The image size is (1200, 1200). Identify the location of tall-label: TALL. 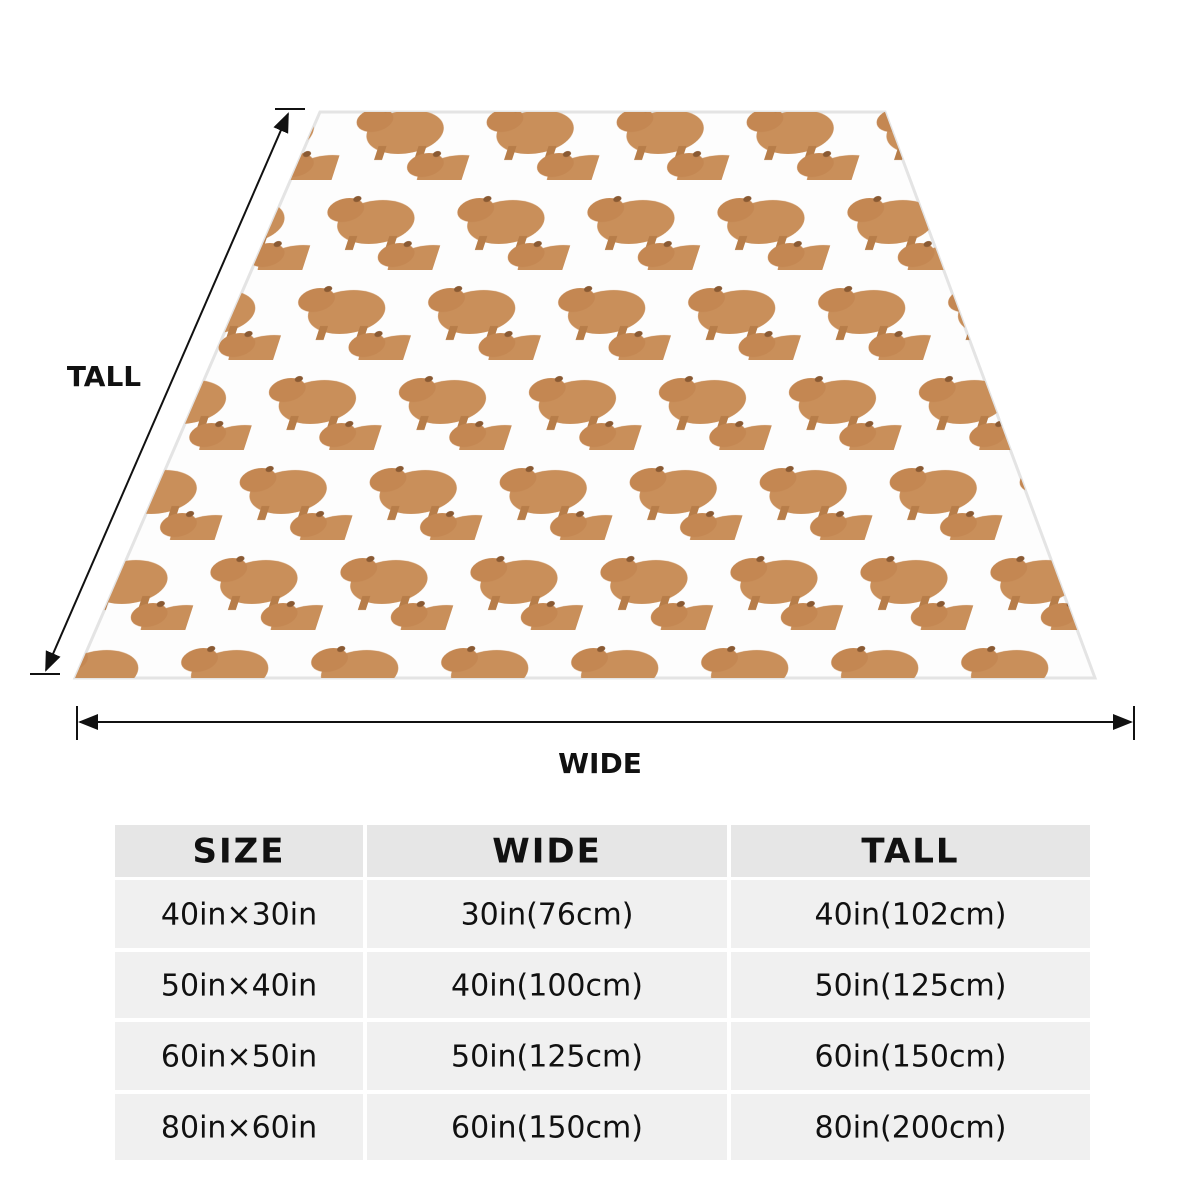
(104, 376).